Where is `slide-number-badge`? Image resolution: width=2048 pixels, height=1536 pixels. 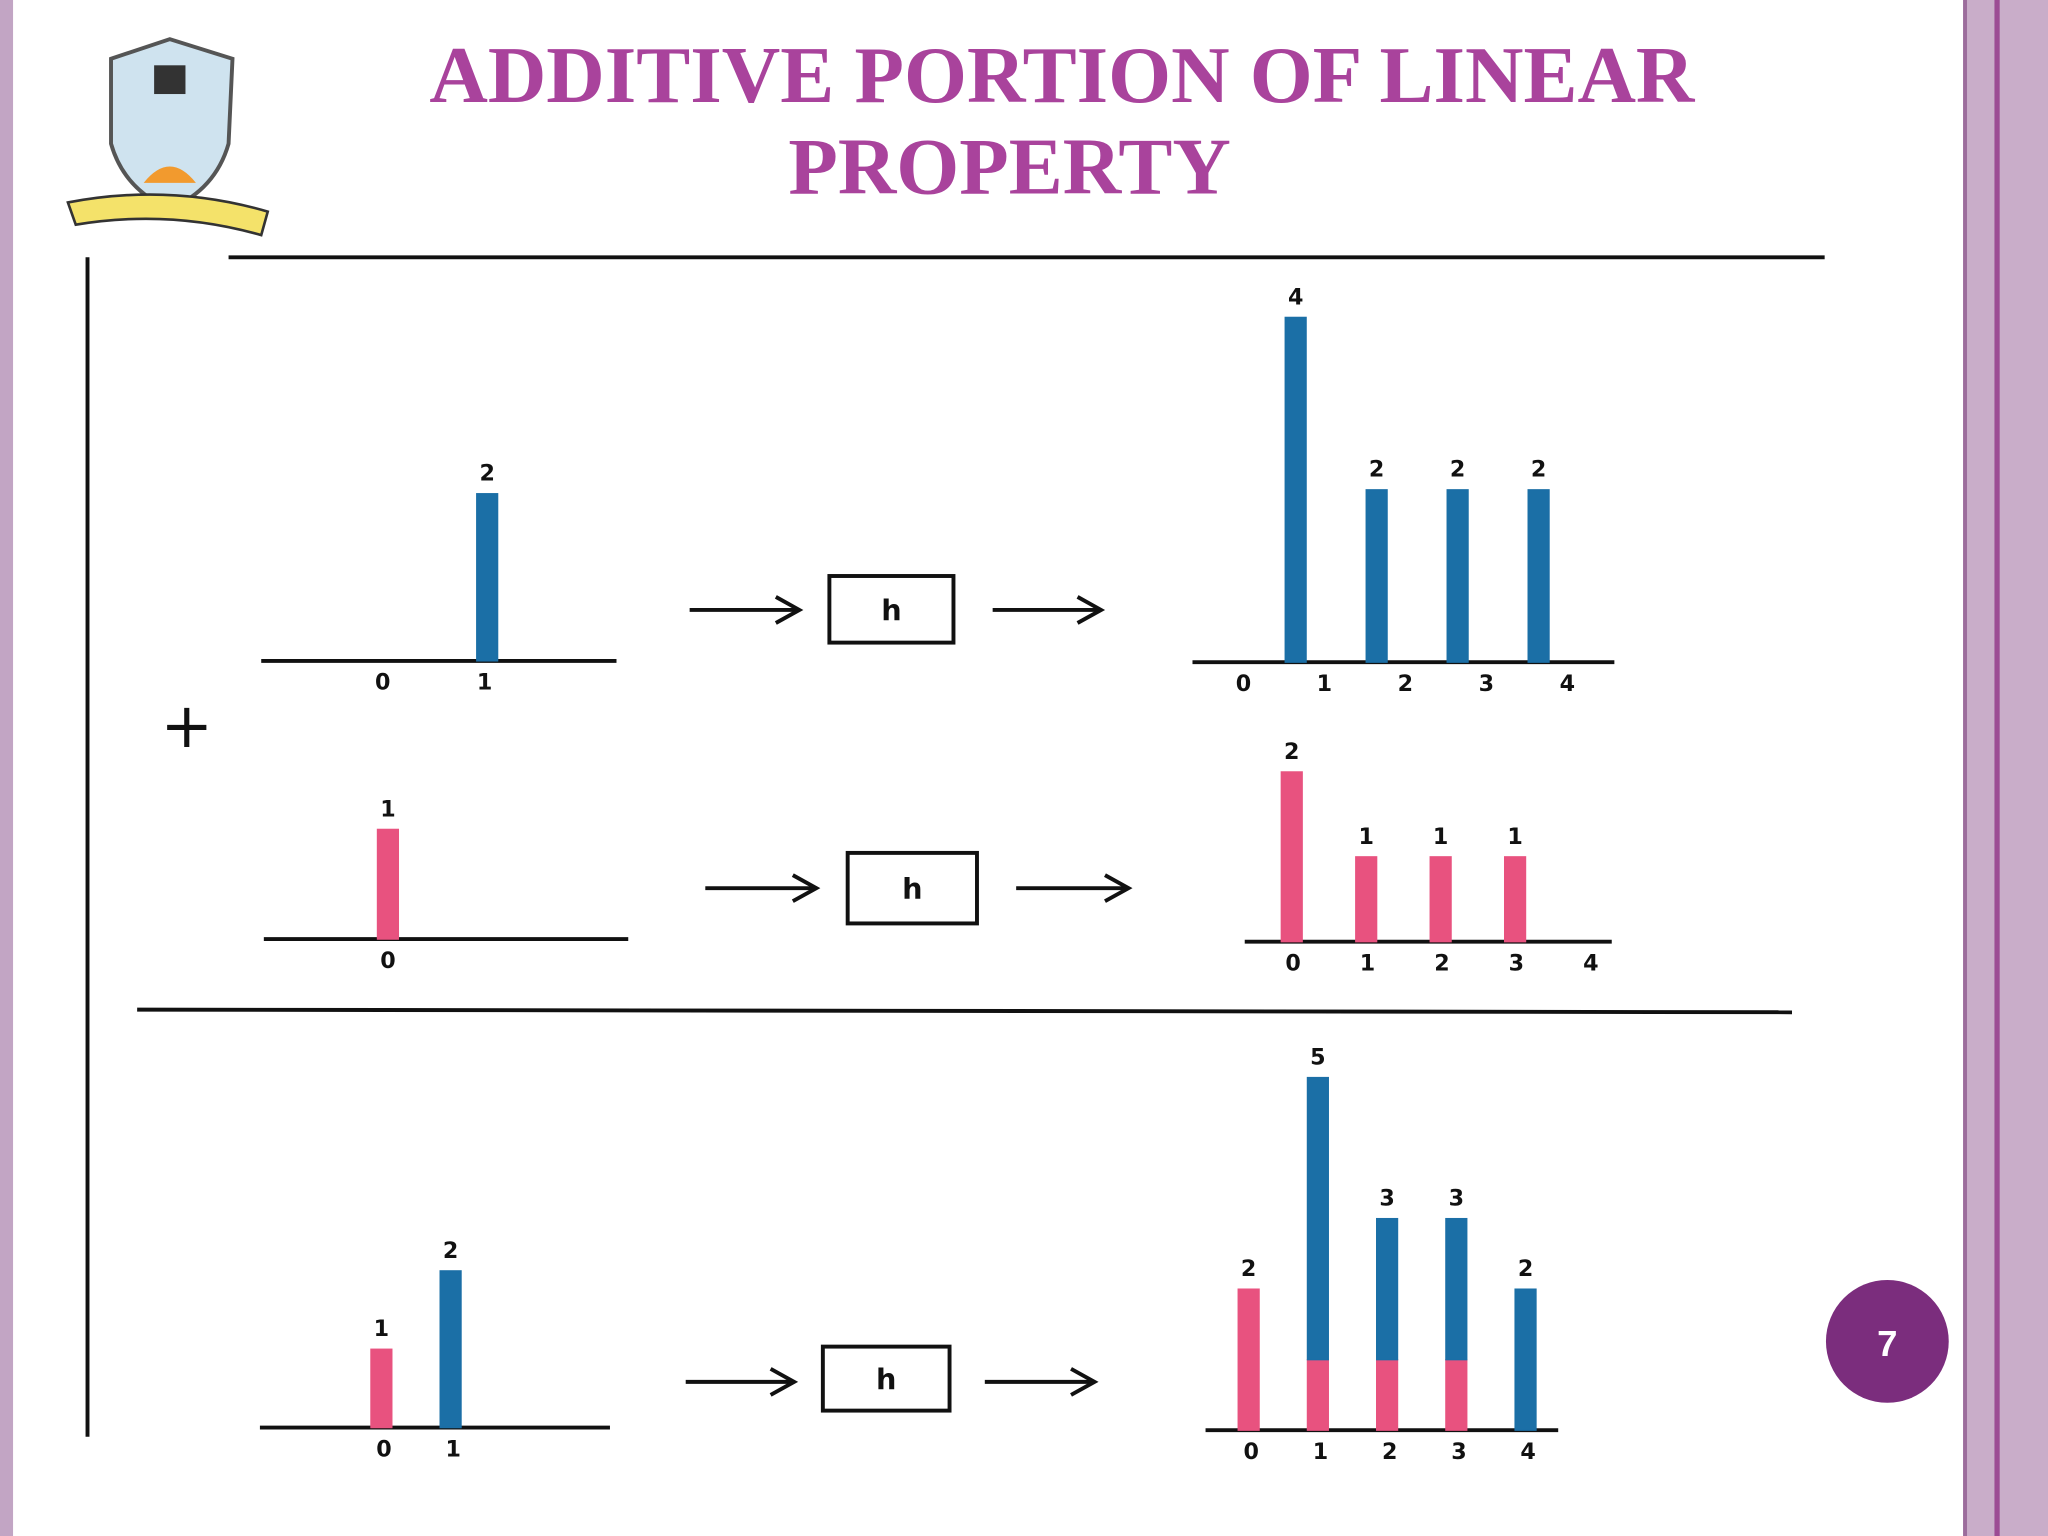 slide-number-badge is located at coordinates (1887, 1341).